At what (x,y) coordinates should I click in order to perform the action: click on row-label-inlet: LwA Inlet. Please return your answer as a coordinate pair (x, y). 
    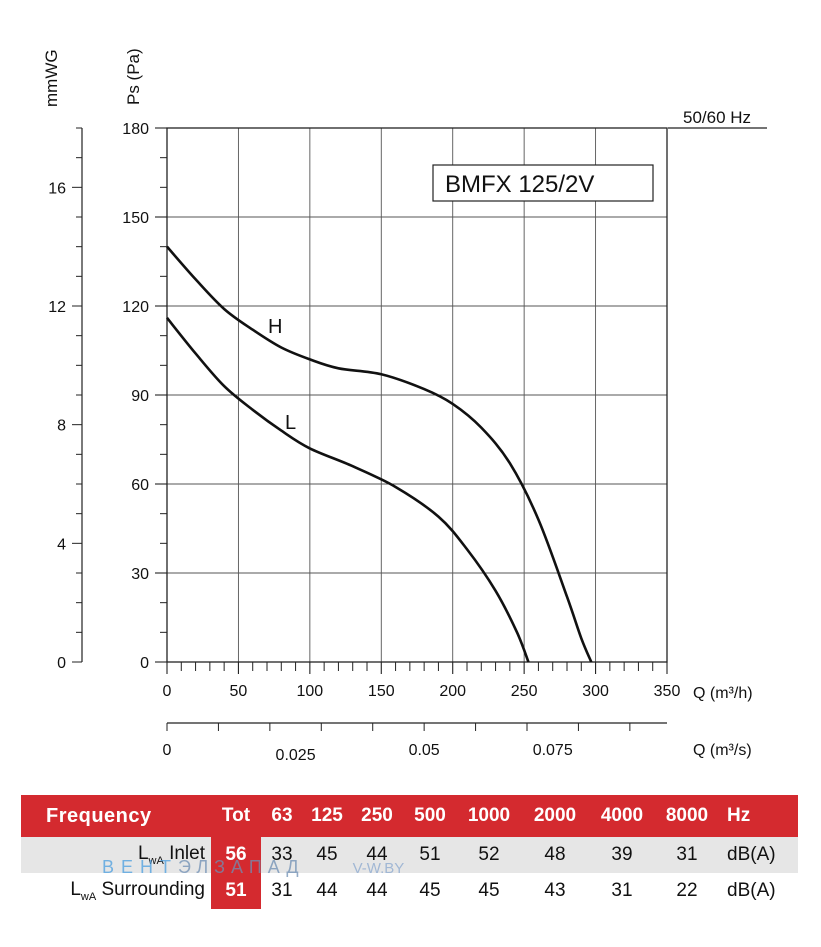
    Looking at the image, I should click on (116, 855).